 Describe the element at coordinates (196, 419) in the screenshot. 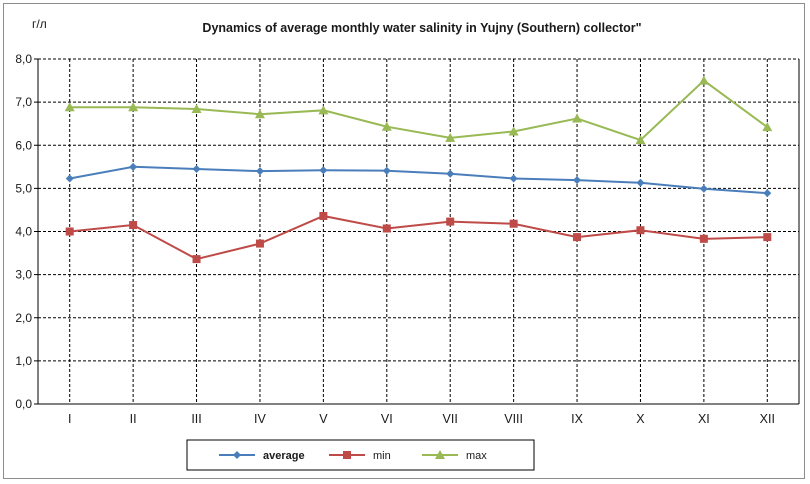

I see `x-tick-label: III` at that location.